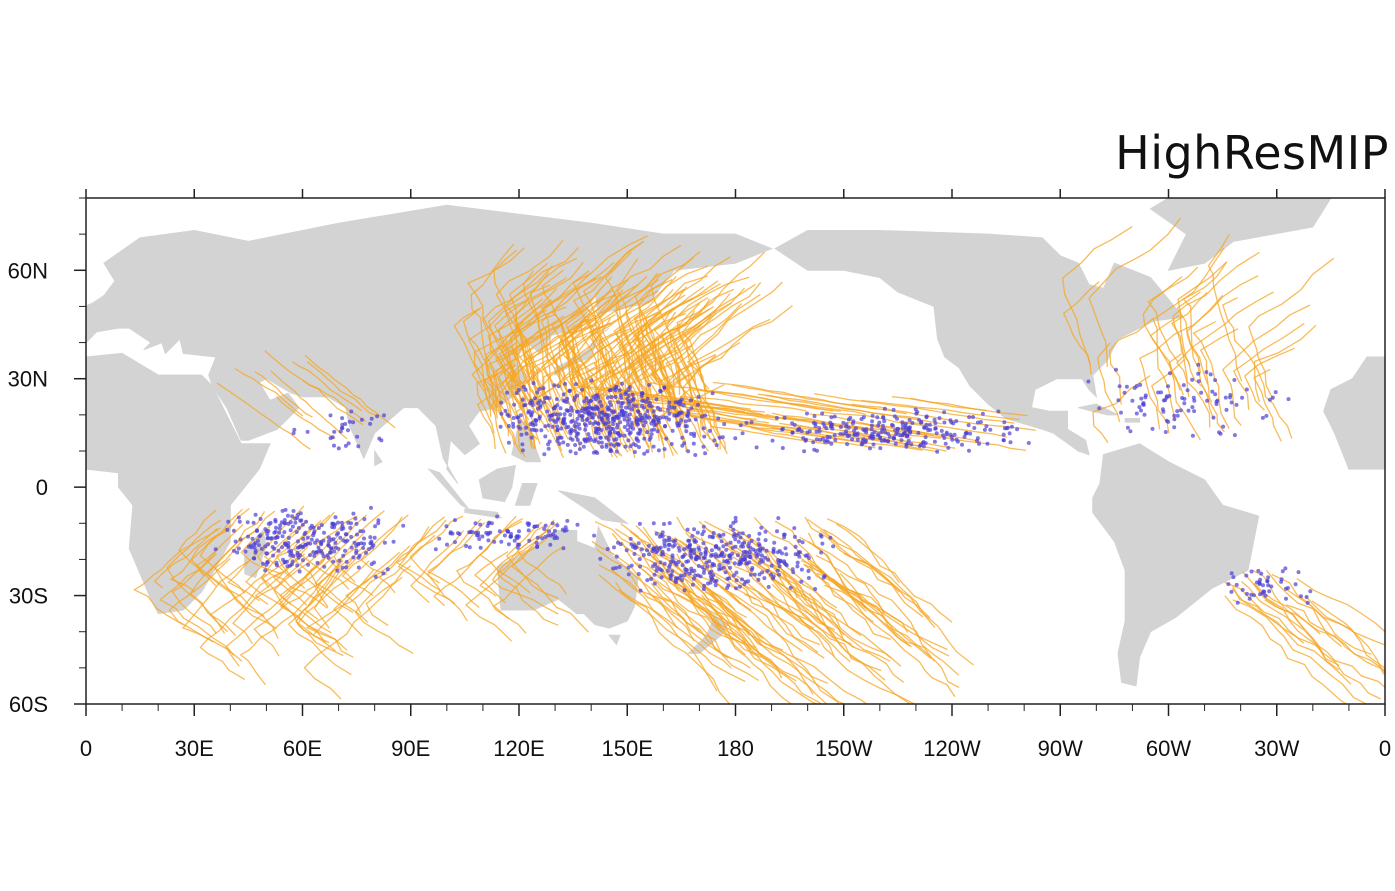  What do you see at coordinates (1168, 748) in the screenshot?
I see `x-tick-label: 60W` at bounding box center [1168, 748].